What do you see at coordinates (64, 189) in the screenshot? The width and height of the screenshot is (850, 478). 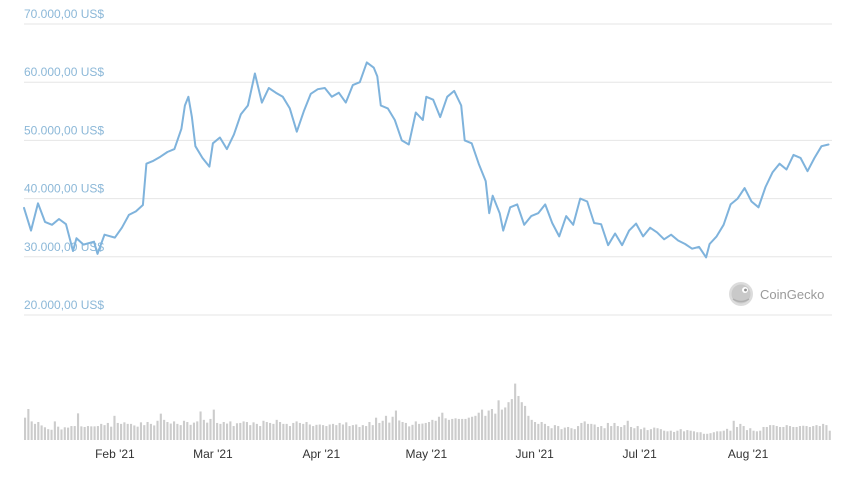 I see `y-tick-label: 40.000,00 US$` at bounding box center [64, 189].